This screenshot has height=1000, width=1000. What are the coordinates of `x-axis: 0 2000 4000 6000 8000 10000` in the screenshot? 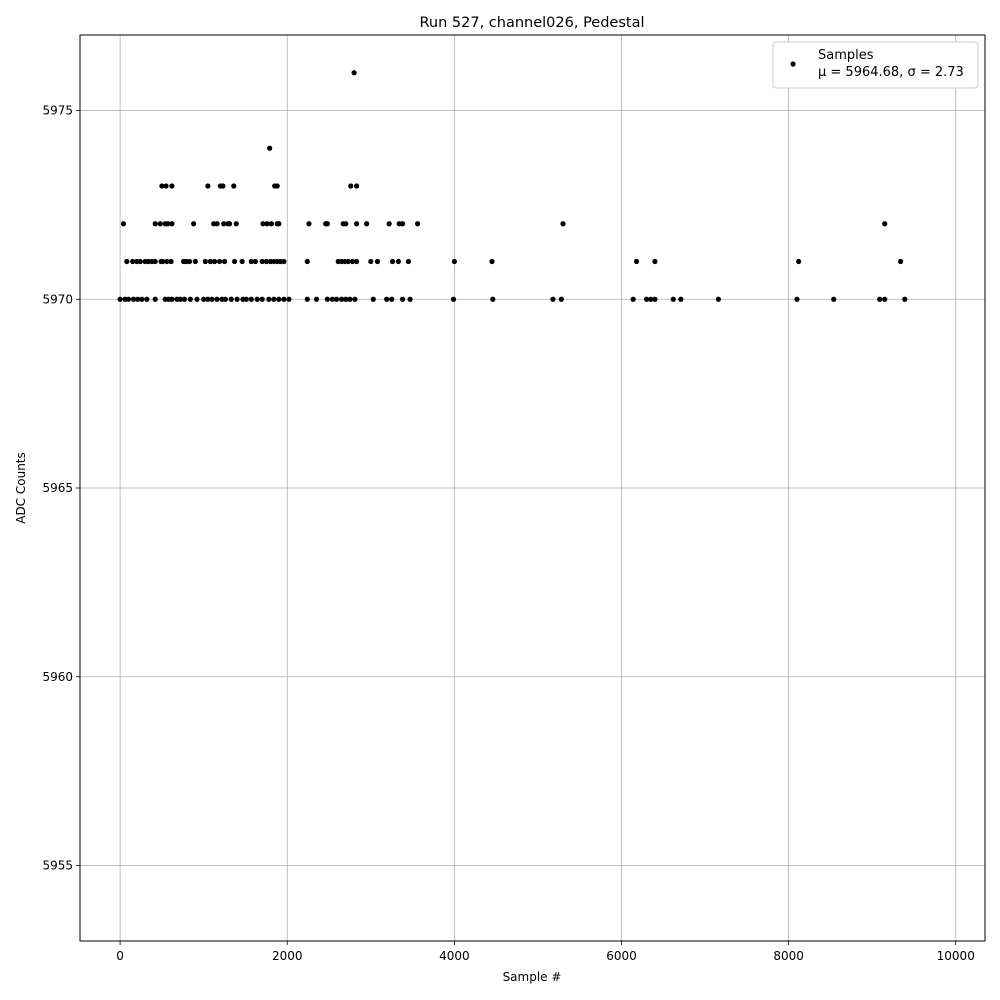 It's located at (545, 952).